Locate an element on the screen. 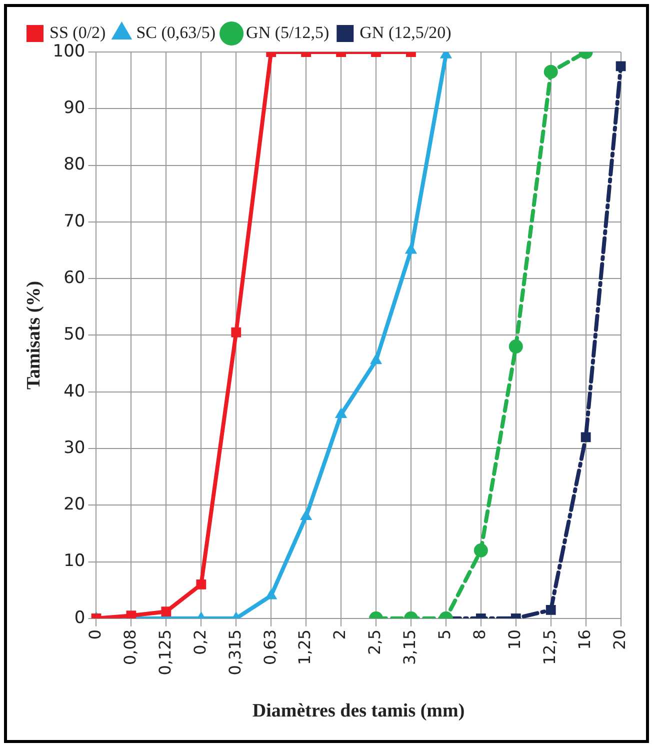 This screenshot has width=653, height=747. y-tick-label: 10 is located at coordinates (75, 561).